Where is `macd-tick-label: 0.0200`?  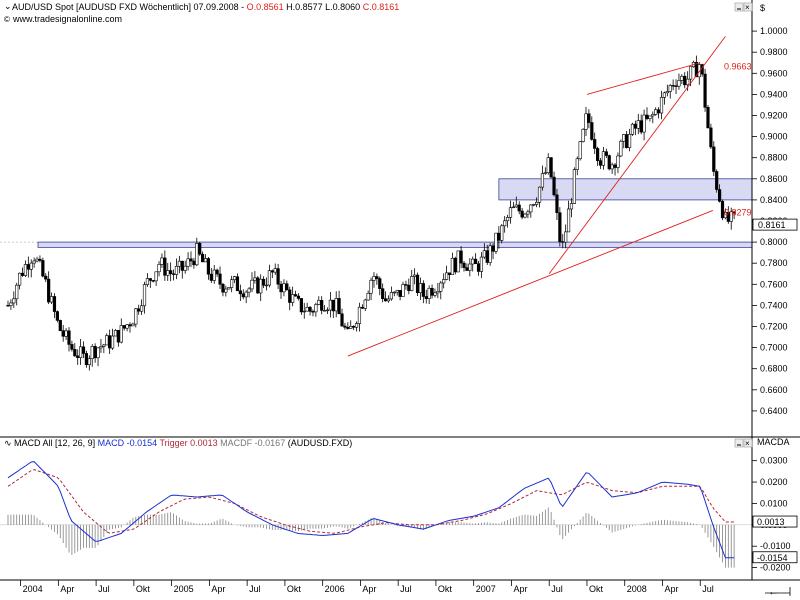 macd-tick-label: 0.0200 is located at coordinates (774, 482).